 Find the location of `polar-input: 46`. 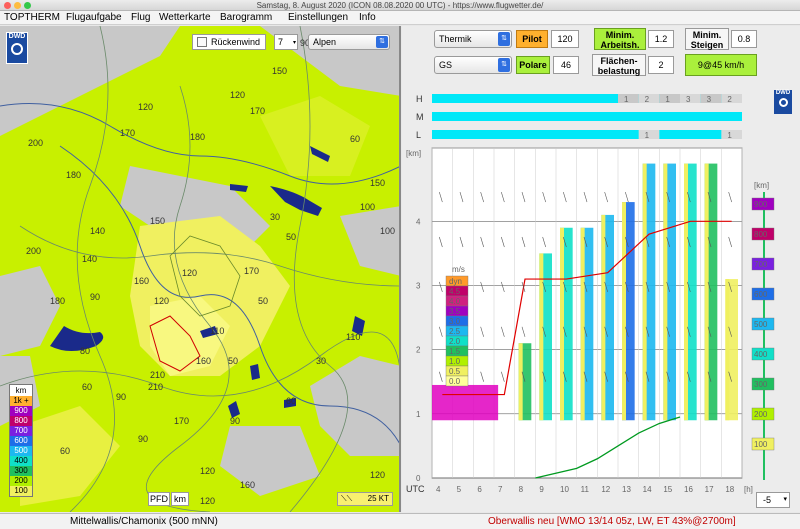

polar-input: 46 is located at coordinates (566, 65).